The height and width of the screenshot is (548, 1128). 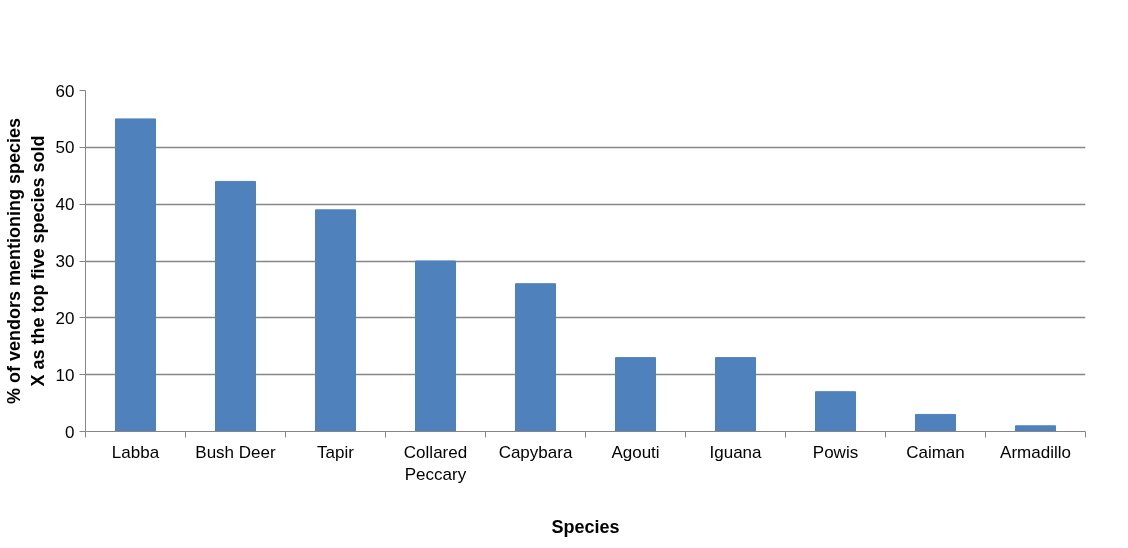 I want to click on x-tick-label: Armadillo, so click(x=1035, y=452).